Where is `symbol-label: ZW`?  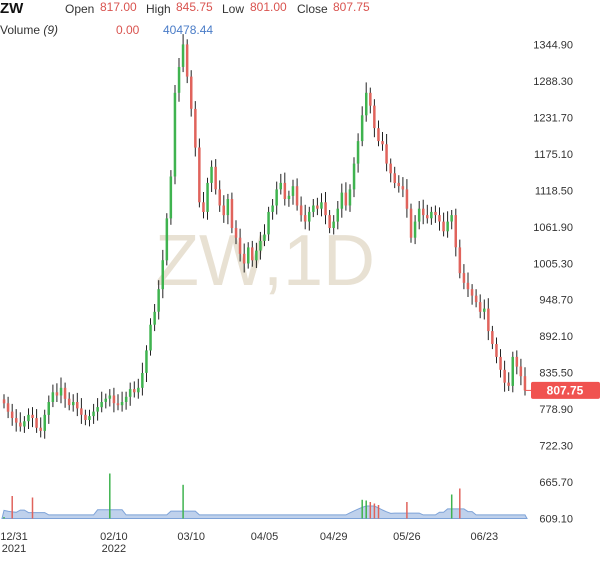
symbol-label: ZW is located at coordinates (12, 8).